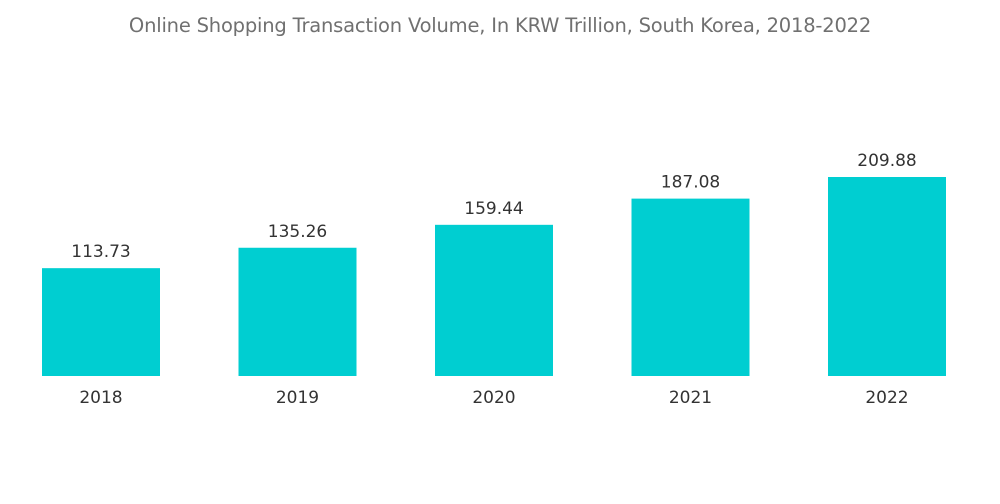  What do you see at coordinates (297, 232) in the screenshot?
I see `data-label-2019: 135.26` at bounding box center [297, 232].